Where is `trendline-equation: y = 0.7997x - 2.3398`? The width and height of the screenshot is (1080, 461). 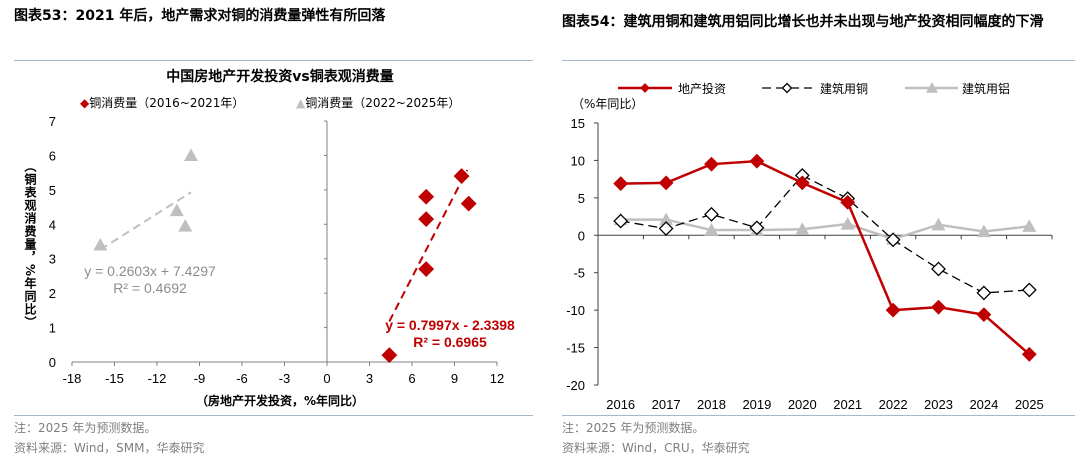 trendline-equation: y = 0.7997x - 2.3398 is located at coordinates (450, 325).